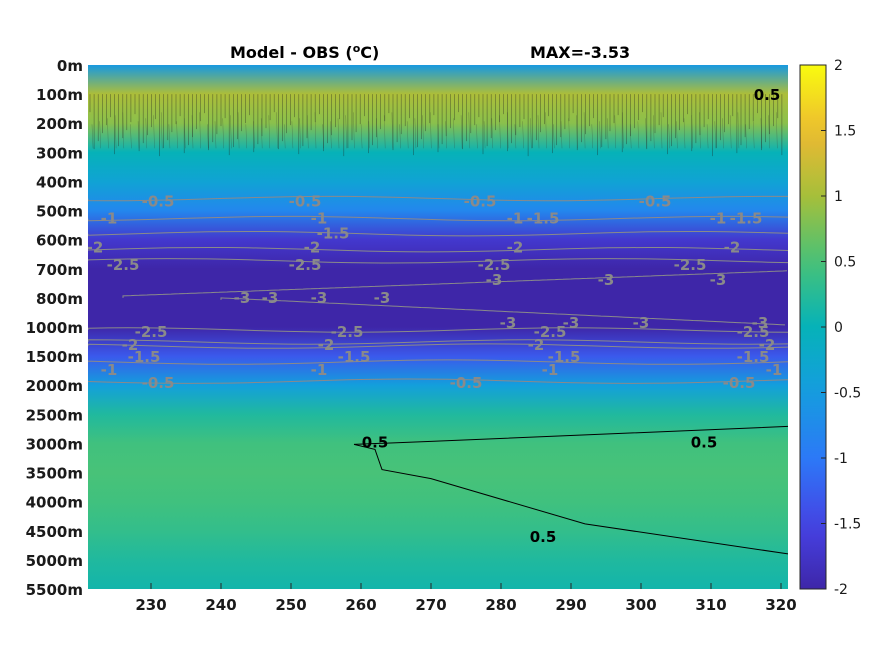 The height and width of the screenshot is (656, 875). What do you see at coordinates (830, 328) in the screenshot?
I see `colorbar: 2 1.5 1 0.5 0 -0.5 -1 -1.5 -2` at bounding box center [830, 328].